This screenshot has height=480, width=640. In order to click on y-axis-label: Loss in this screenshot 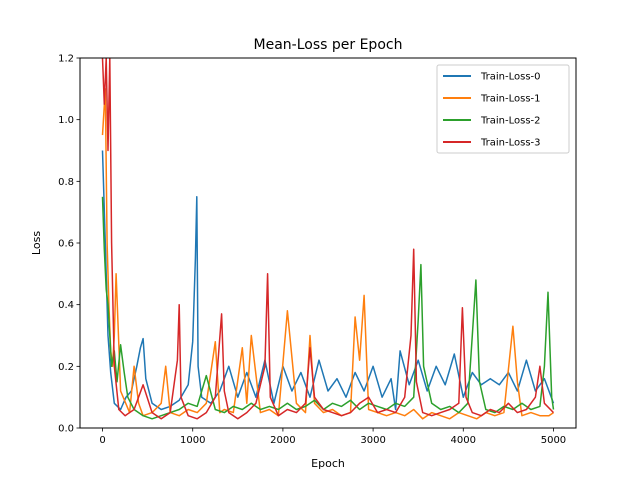, I will do `click(36, 243)`.